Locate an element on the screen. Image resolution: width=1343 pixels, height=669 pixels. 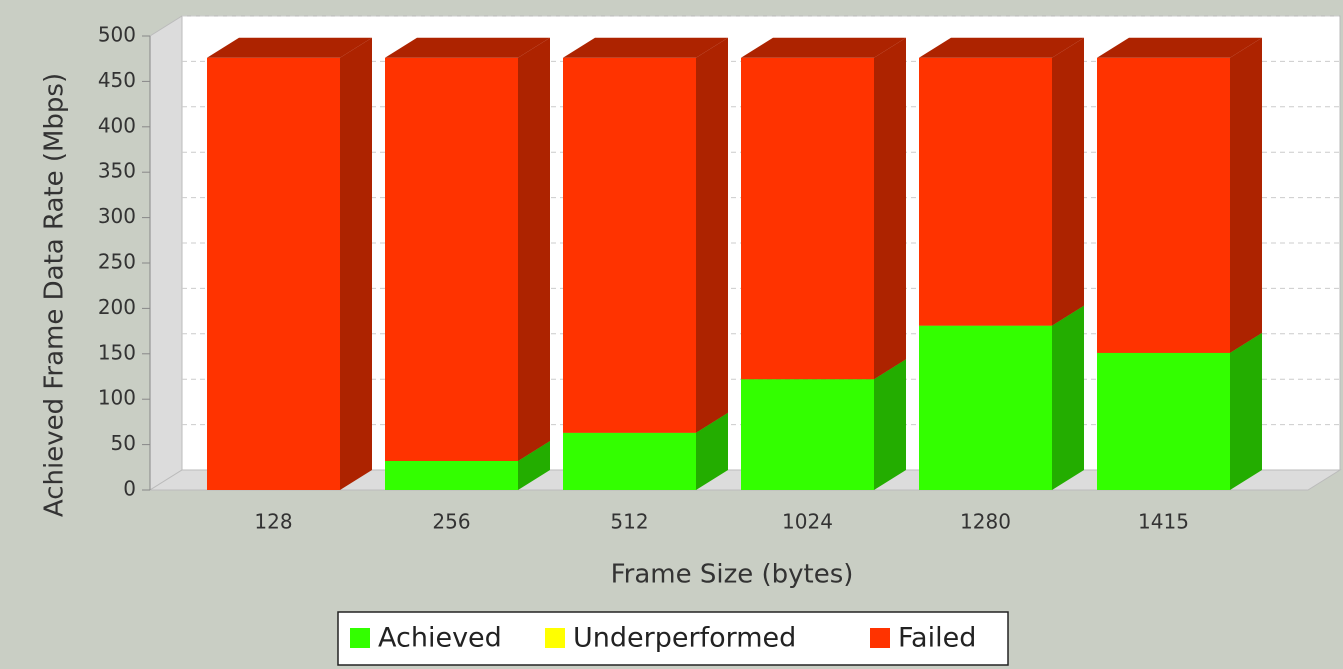
legend is located at coordinates (673, 638).